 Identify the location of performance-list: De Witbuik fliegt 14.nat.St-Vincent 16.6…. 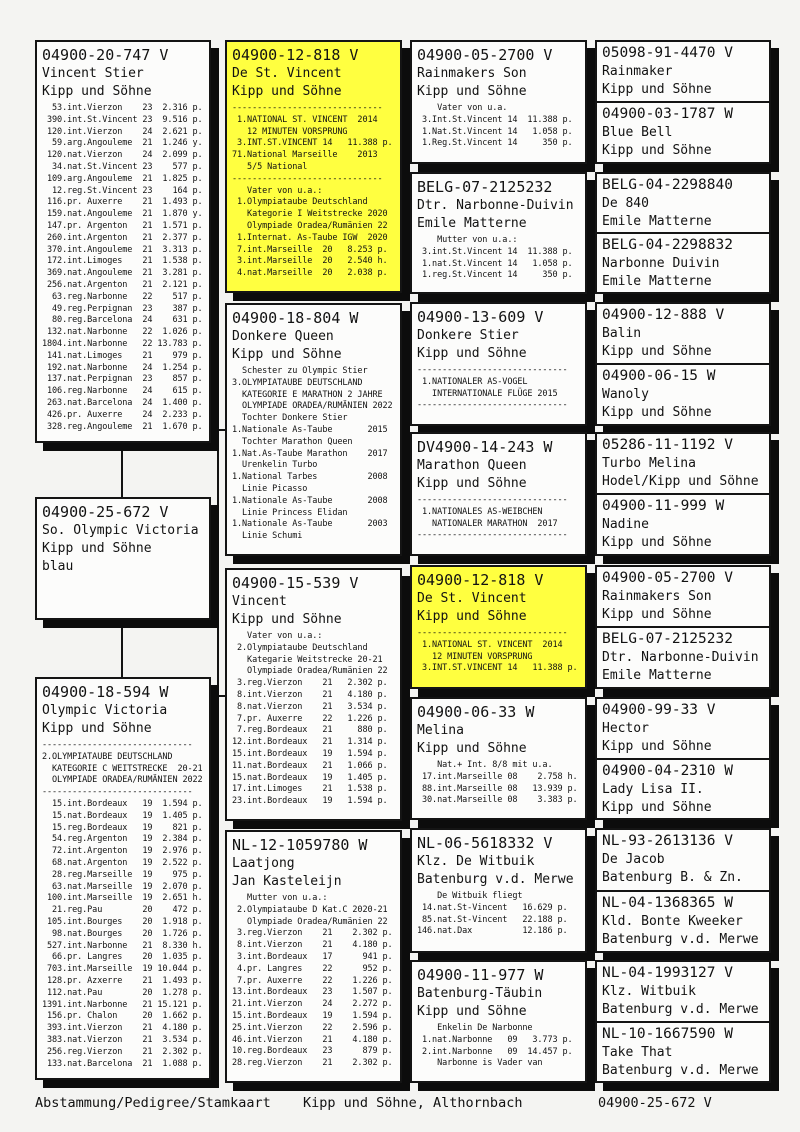
(492, 914).